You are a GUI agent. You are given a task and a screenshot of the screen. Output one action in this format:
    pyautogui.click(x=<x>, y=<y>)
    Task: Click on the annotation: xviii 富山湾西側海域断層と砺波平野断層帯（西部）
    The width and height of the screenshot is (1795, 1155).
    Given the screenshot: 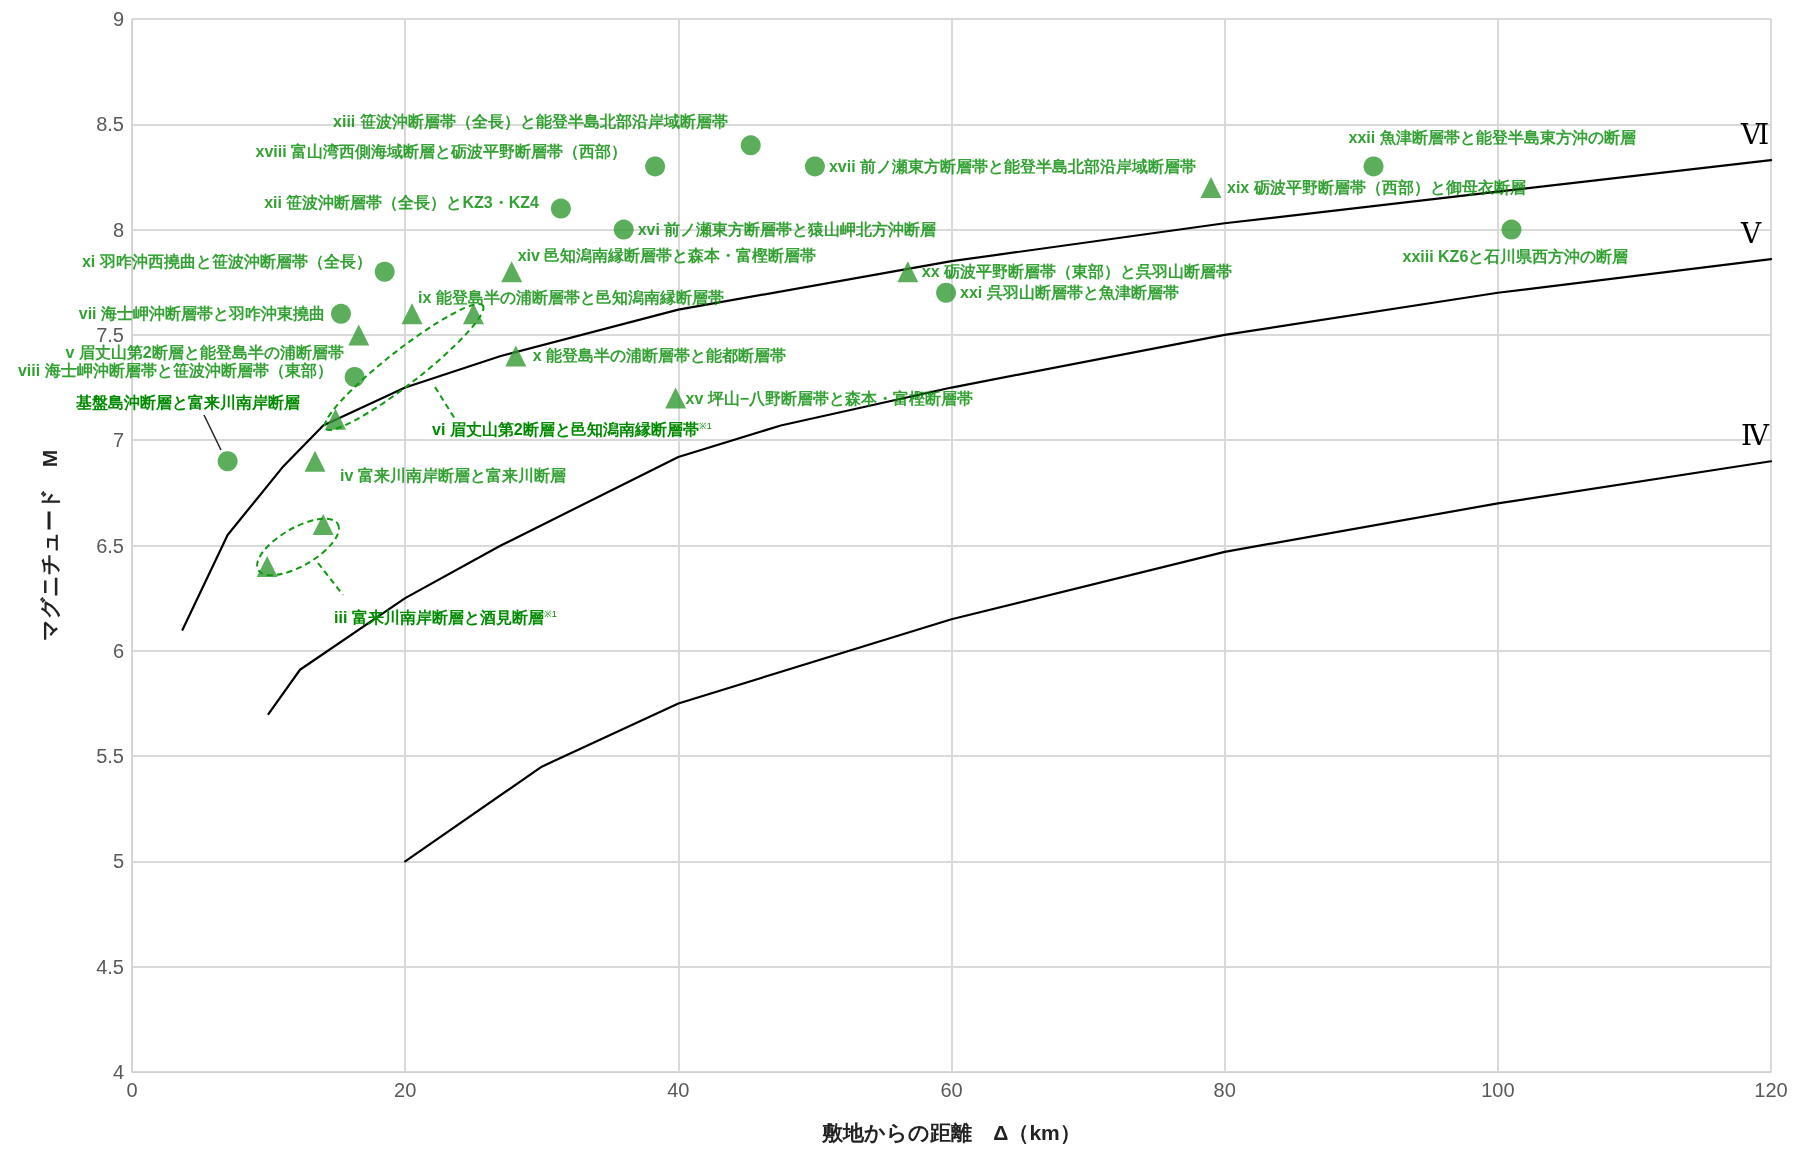 What is the action you would take?
    pyautogui.click(x=441, y=151)
    